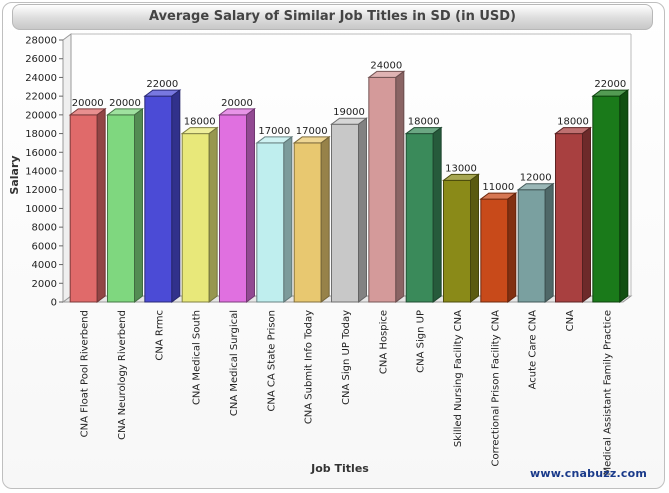 This screenshot has height=493, width=669. Describe the element at coordinates (44, 228) in the screenshot. I see `y-tick-label: 8000` at that location.